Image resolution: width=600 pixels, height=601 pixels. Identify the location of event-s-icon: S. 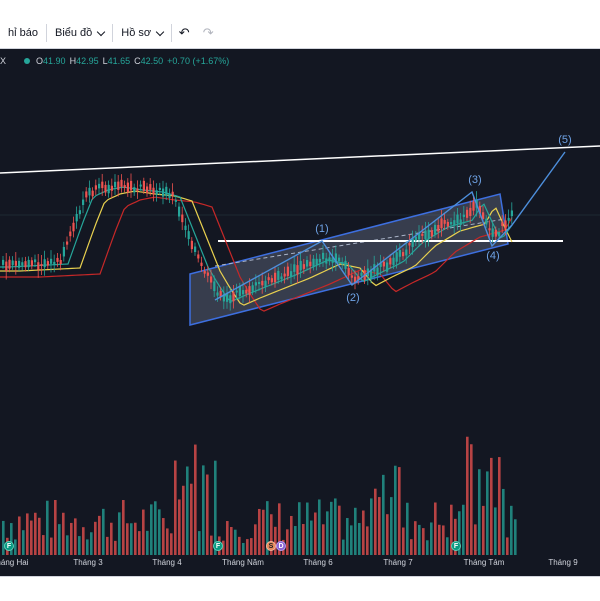
(271, 546).